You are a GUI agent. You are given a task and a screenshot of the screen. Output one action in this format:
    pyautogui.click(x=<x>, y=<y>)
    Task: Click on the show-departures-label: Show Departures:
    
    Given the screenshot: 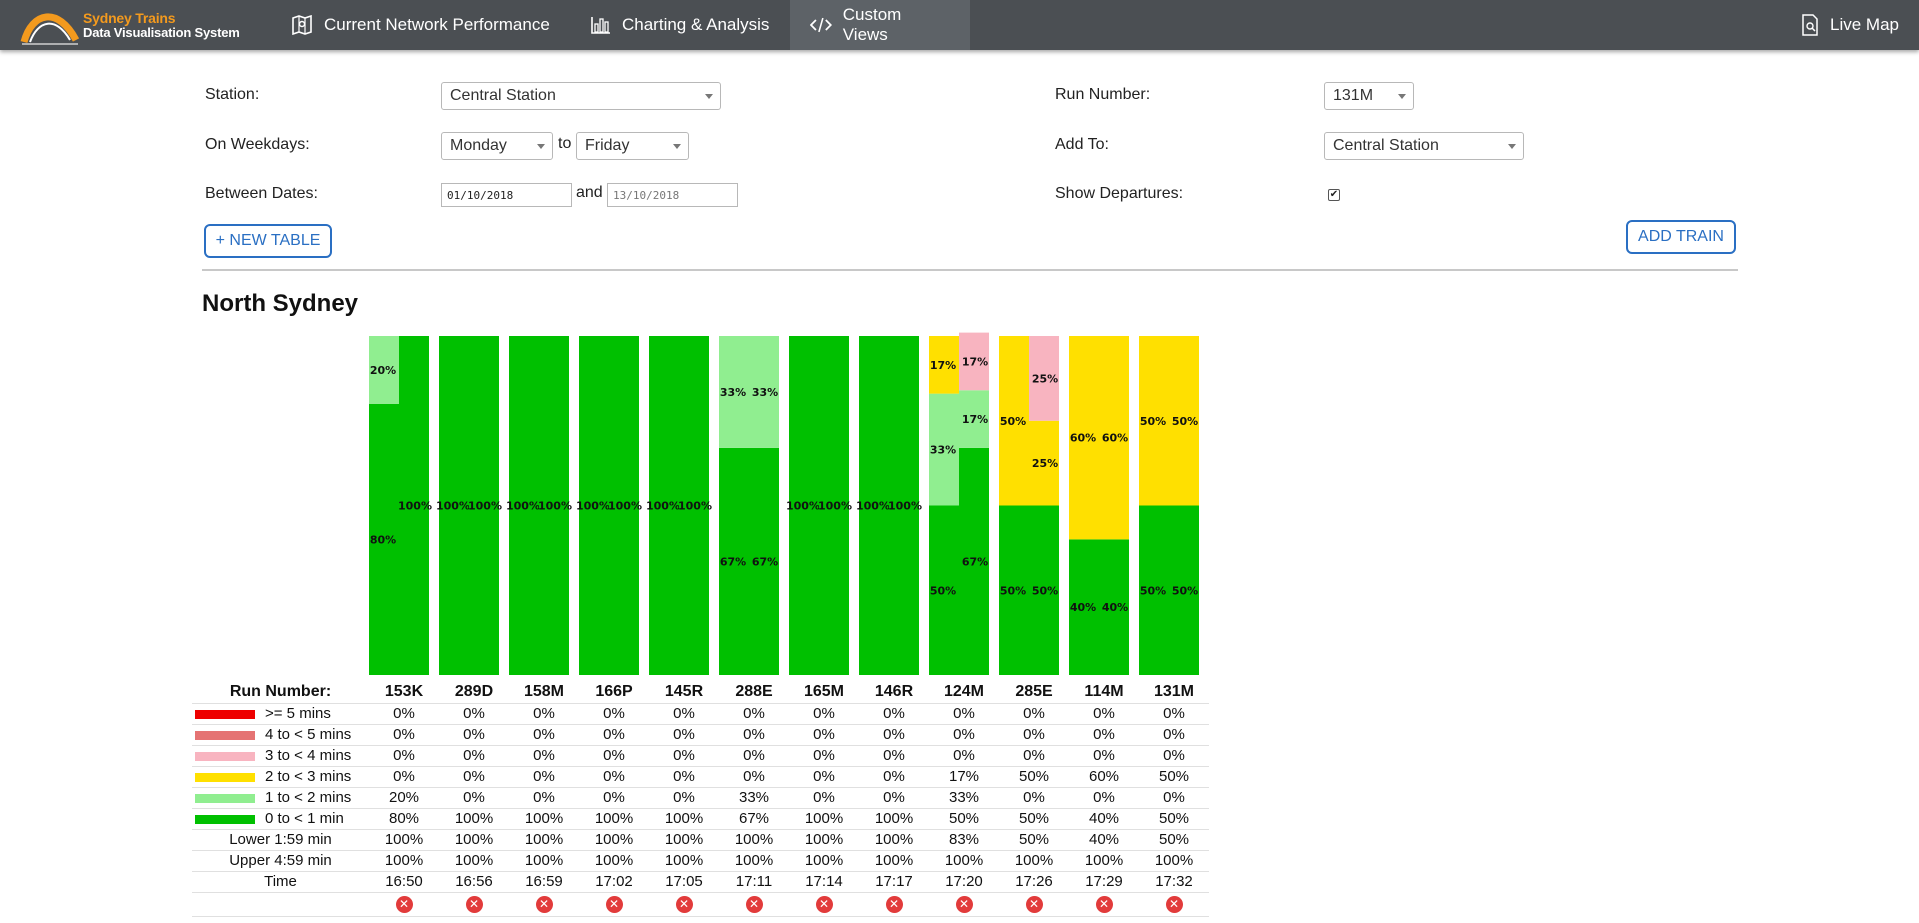 What is the action you would take?
    pyautogui.click(x=1119, y=193)
    